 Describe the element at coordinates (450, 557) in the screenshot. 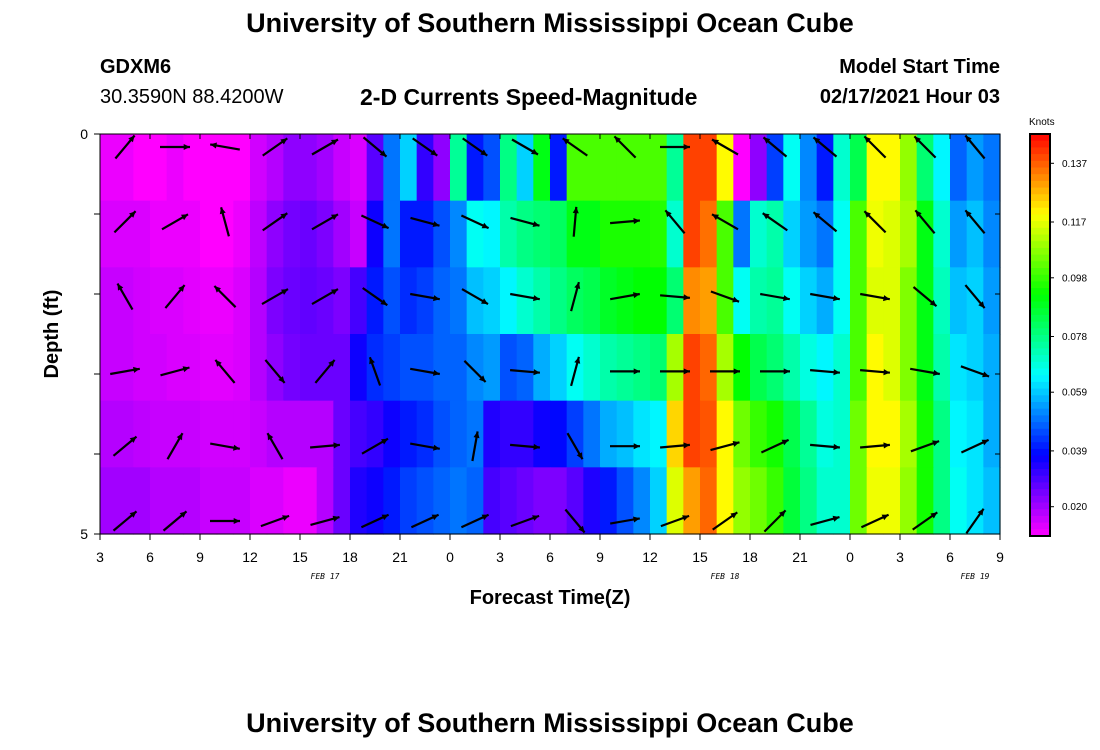

I see `x-tick-label: 0` at that location.